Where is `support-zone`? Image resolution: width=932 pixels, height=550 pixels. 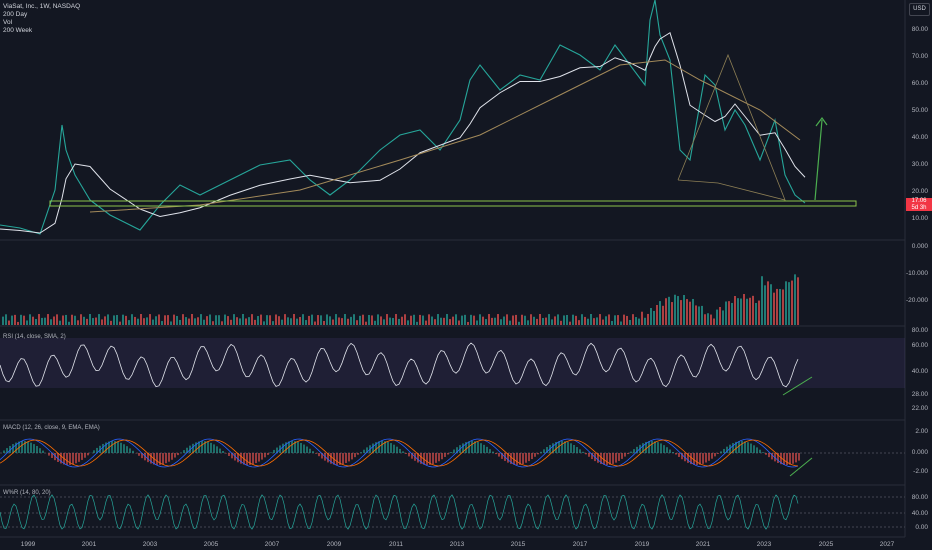 support-zone is located at coordinates (453, 203).